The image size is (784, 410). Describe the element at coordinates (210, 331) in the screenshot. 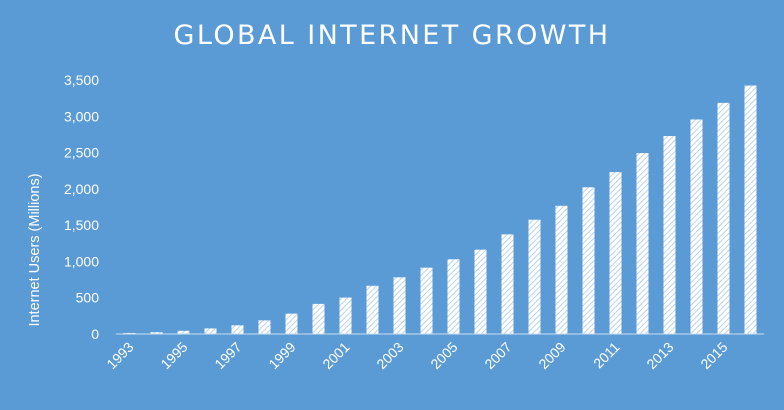

I see `bar-1996` at that location.